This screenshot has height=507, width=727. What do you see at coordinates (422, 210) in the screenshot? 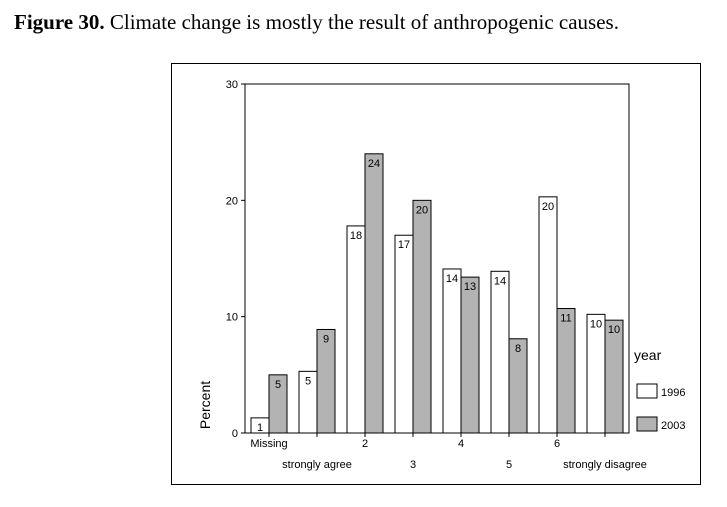
I see `bar-label-2003: 20` at bounding box center [422, 210].